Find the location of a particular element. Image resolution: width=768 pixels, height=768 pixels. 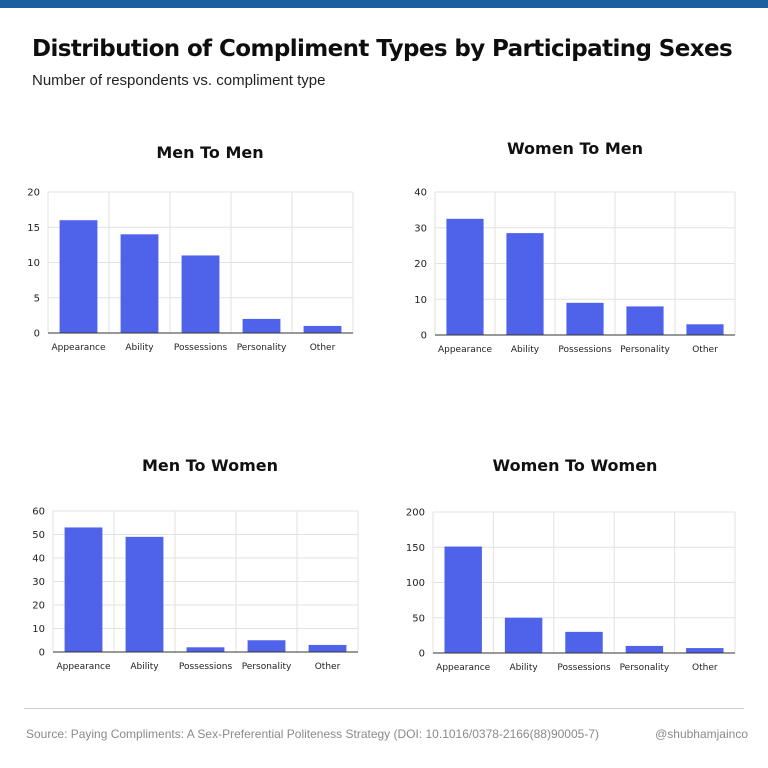

chart-title-women-to-men: Women To Men is located at coordinates (575, 148).